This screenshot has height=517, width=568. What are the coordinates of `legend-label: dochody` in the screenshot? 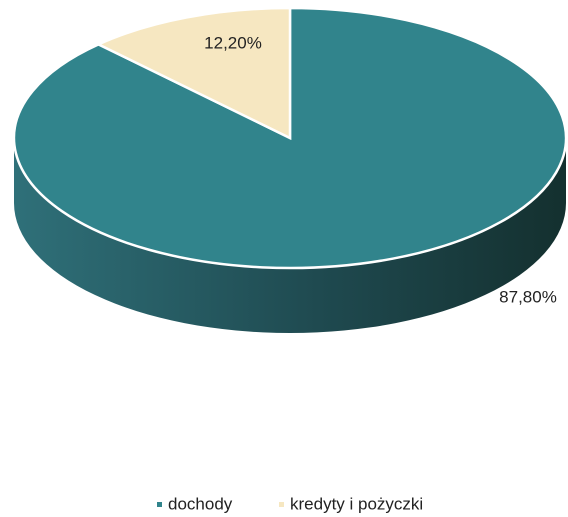 It's located at (200, 503).